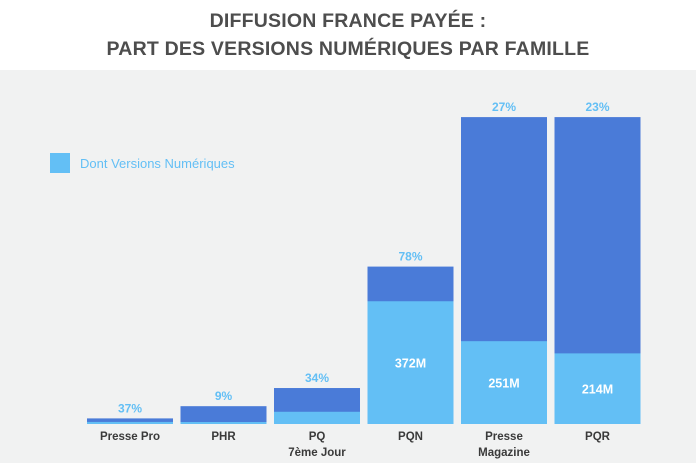  Describe the element at coordinates (130, 408) in the screenshot. I see `percent-label: 37%` at that location.